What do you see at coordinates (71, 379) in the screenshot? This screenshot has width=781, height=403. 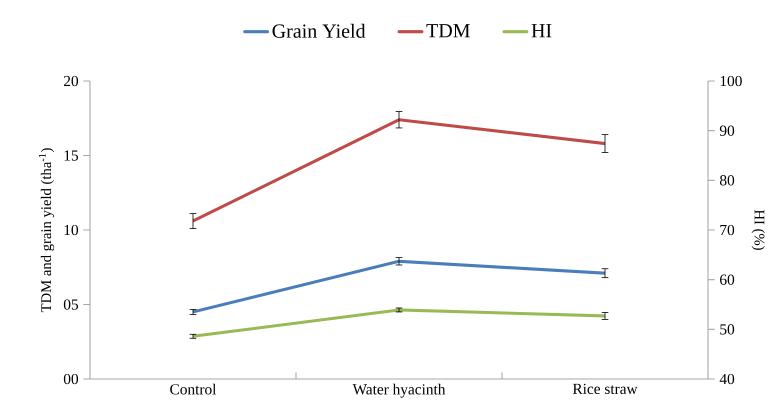 I see `y-tick-label: 00` at bounding box center [71, 379].